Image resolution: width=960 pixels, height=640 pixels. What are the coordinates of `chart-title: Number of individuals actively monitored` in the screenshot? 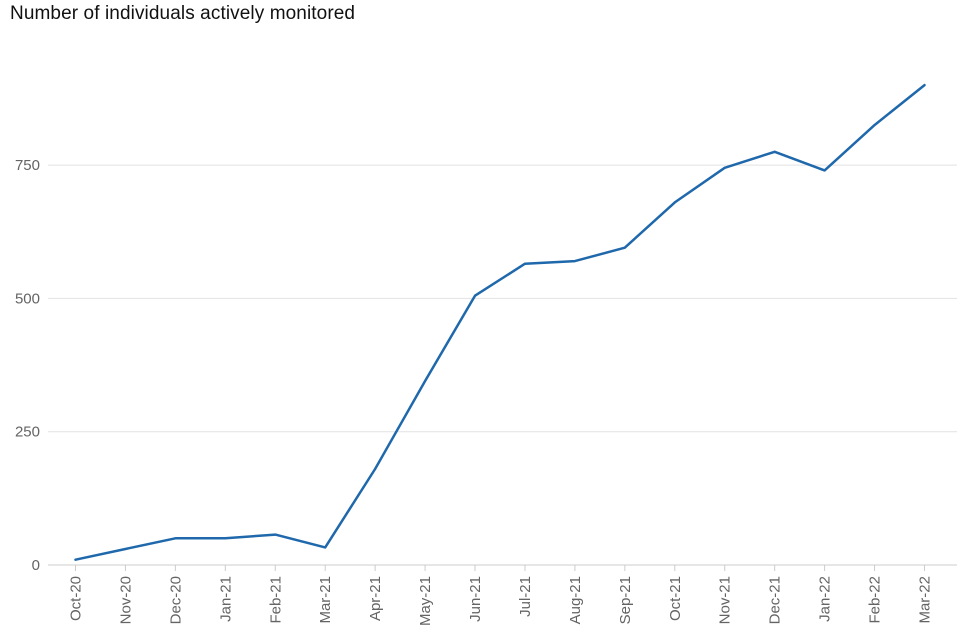 It's located at (183, 13).